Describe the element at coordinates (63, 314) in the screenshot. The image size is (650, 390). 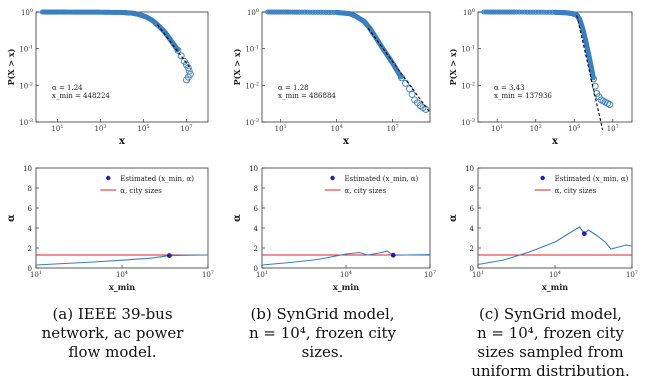
I see `caption-label: (a)` at that location.